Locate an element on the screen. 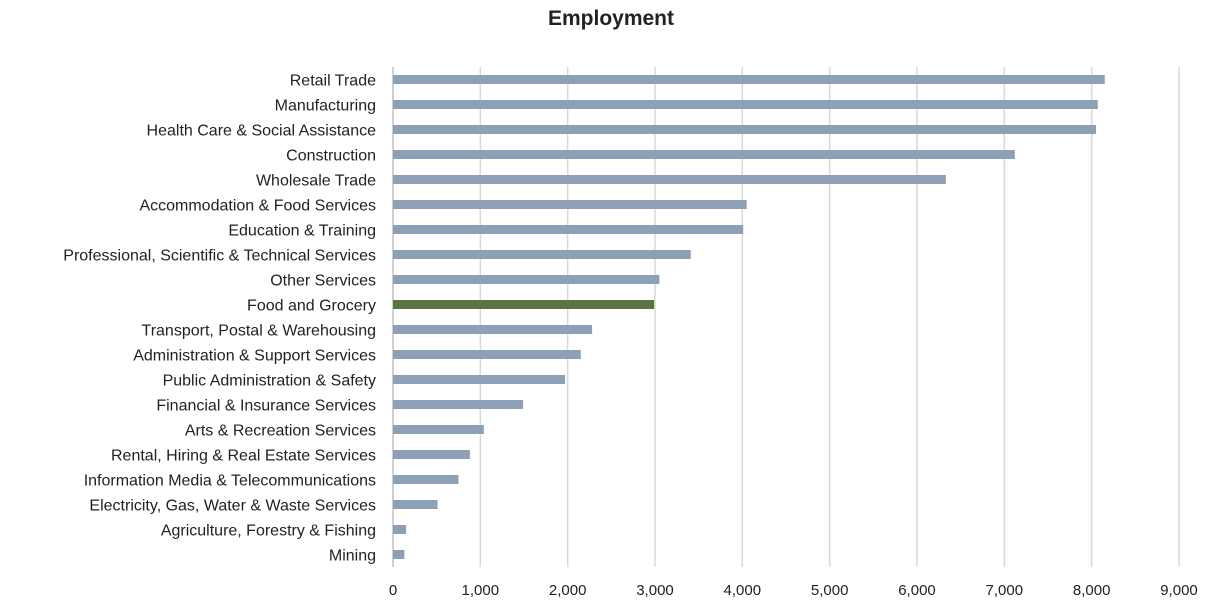  x-tick-label: 2,000 is located at coordinates (568, 590).